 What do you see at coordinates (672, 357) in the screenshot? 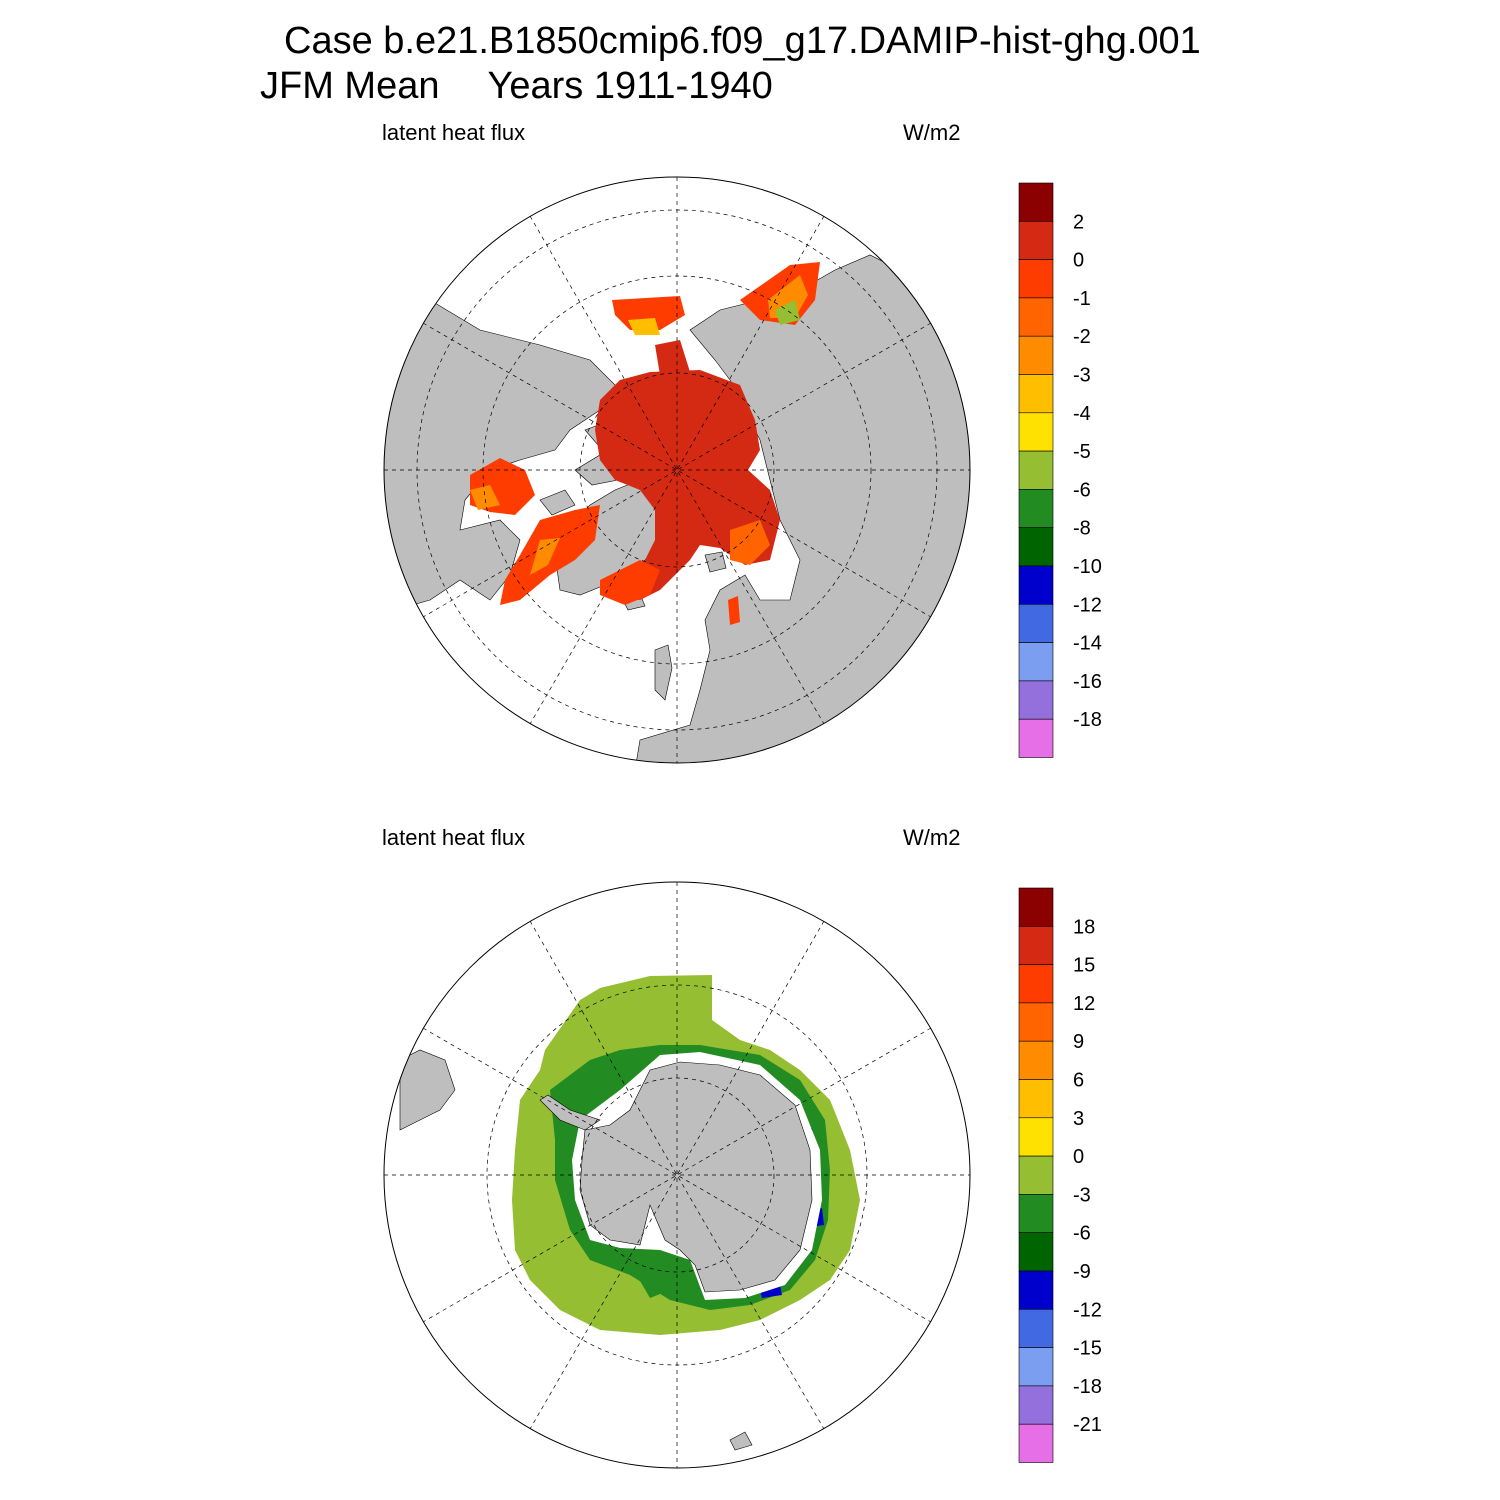
I see `bering-strait-flux` at bounding box center [672, 357].